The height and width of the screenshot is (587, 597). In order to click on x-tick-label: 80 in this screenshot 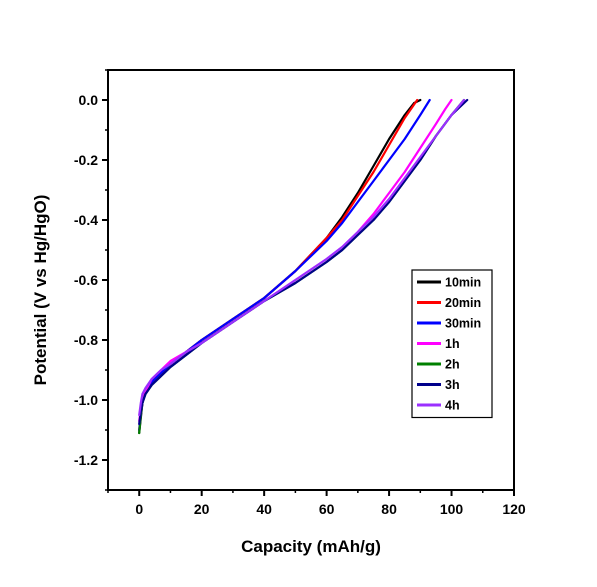, I will do `click(389, 509)`.